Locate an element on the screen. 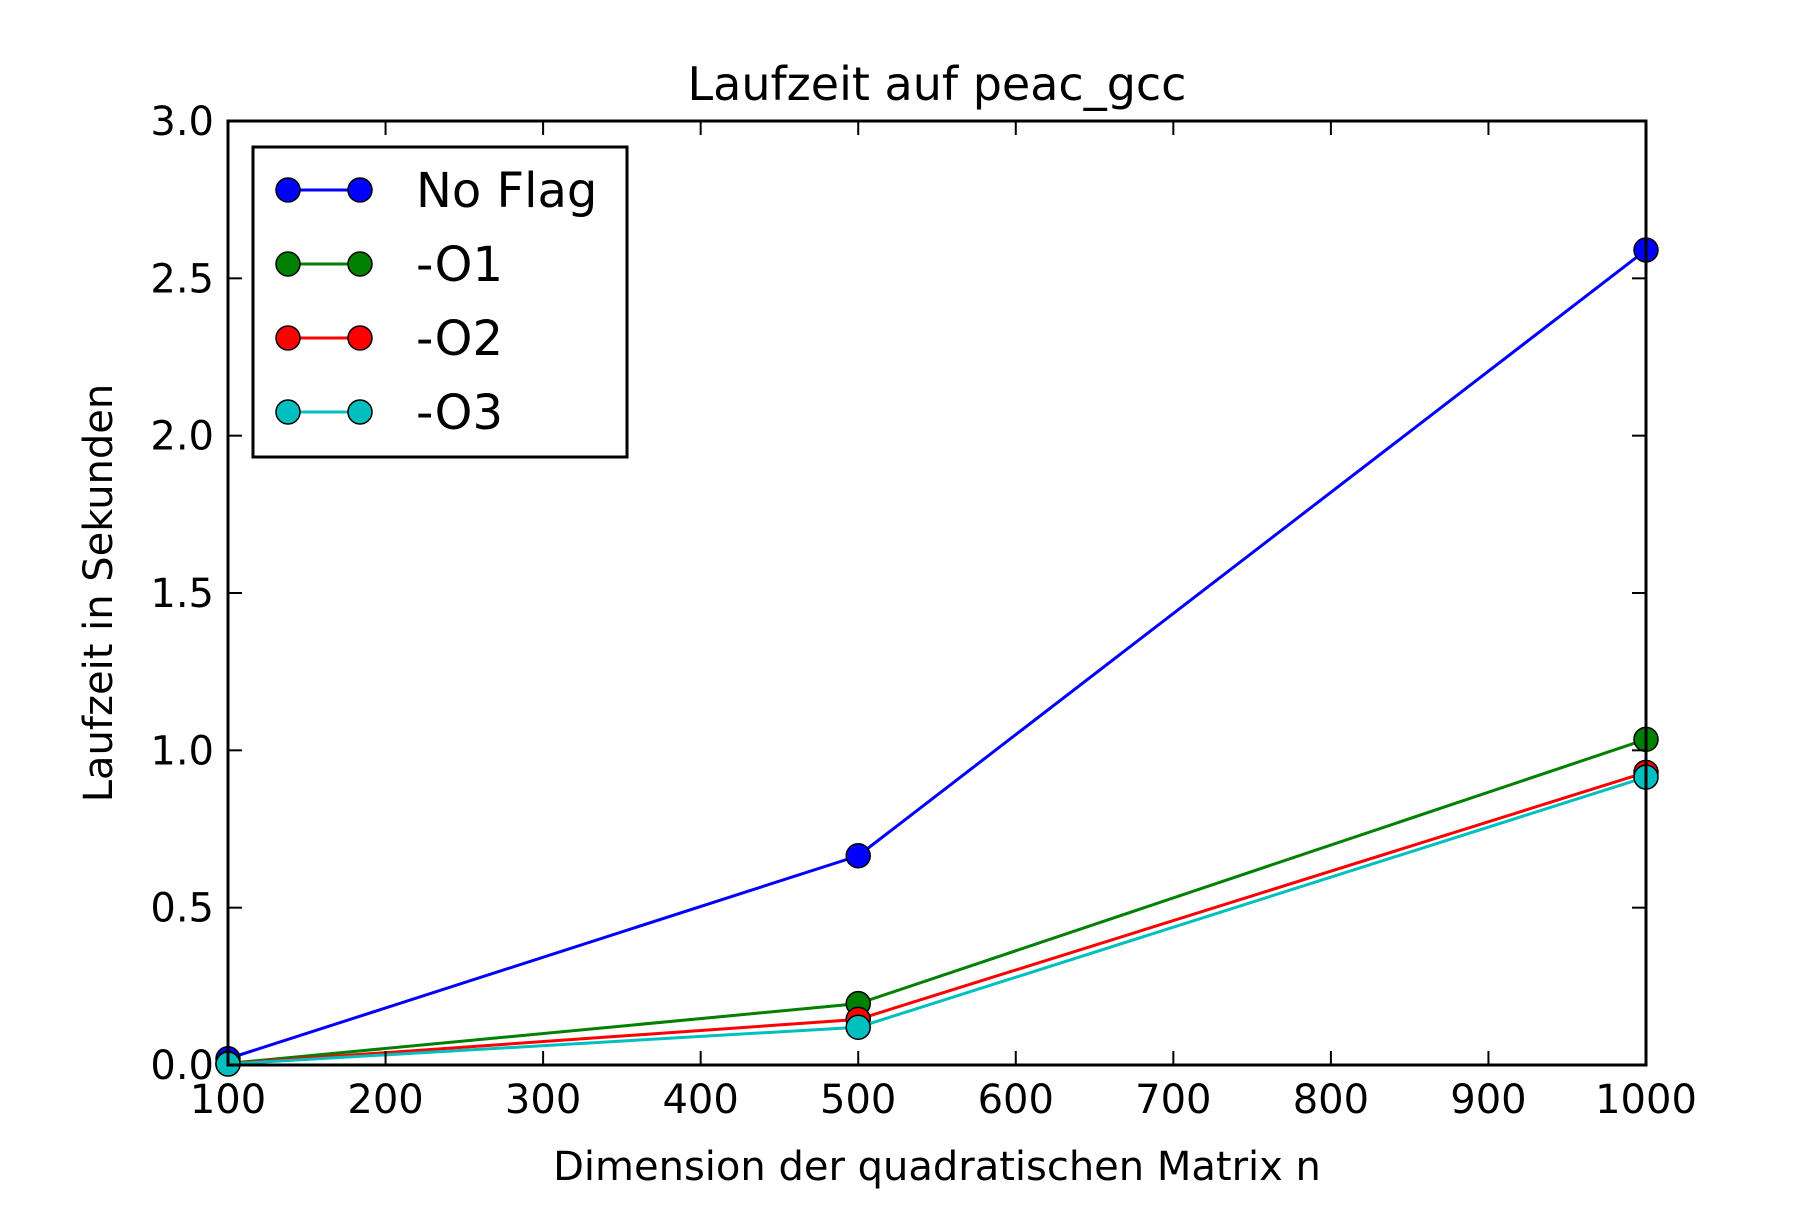 The width and height of the screenshot is (1800, 1205). legend-item: -O3 is located at coordinates (389, 413).